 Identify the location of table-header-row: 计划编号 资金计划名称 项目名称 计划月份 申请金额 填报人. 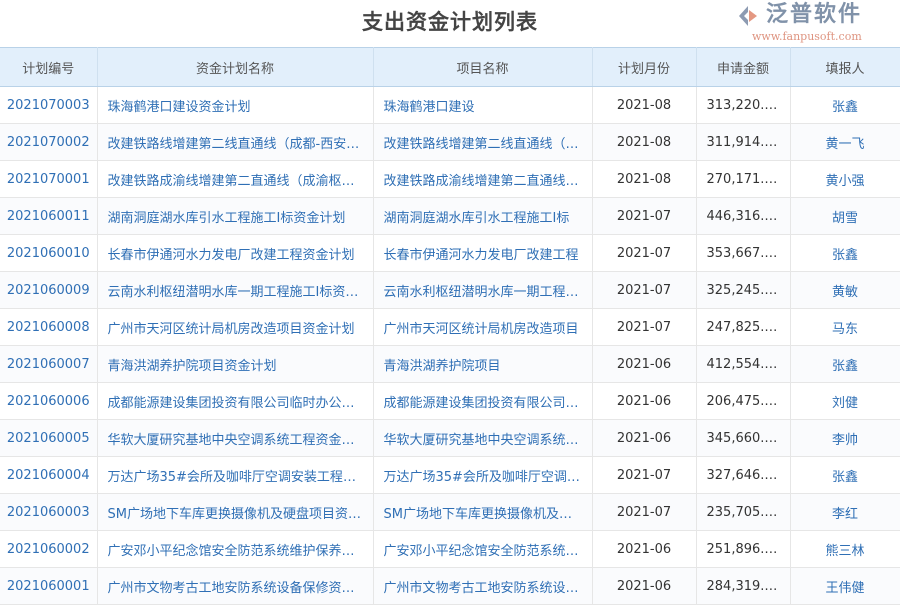
(450, 67).